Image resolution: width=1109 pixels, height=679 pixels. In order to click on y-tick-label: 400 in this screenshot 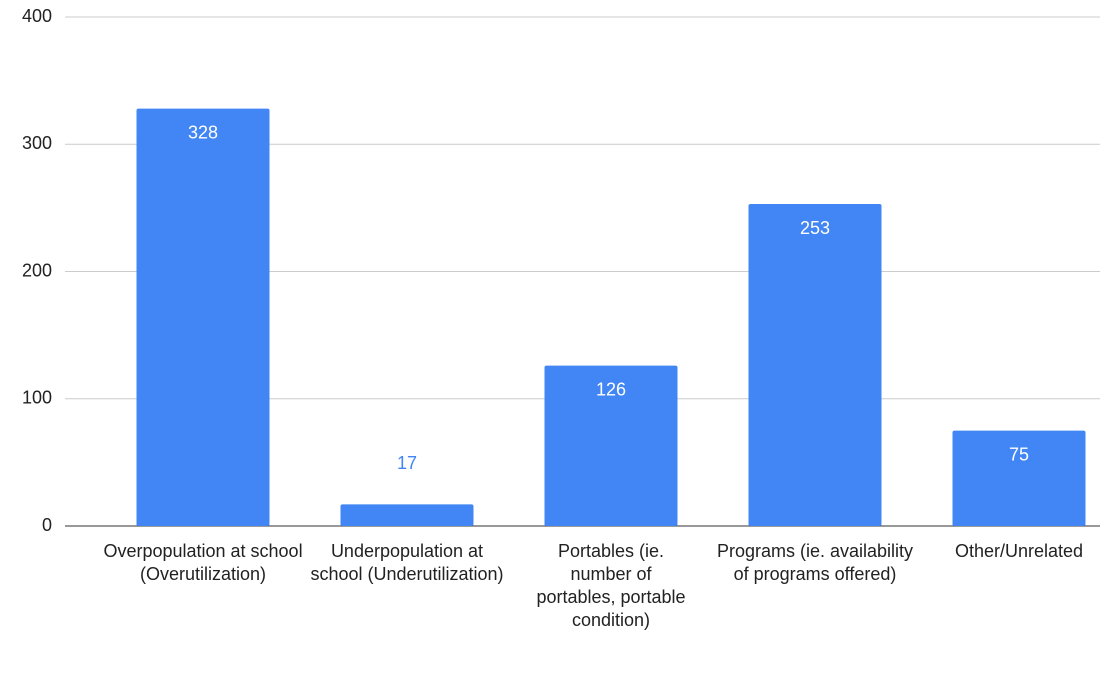, I will do `click(37, 16)`.